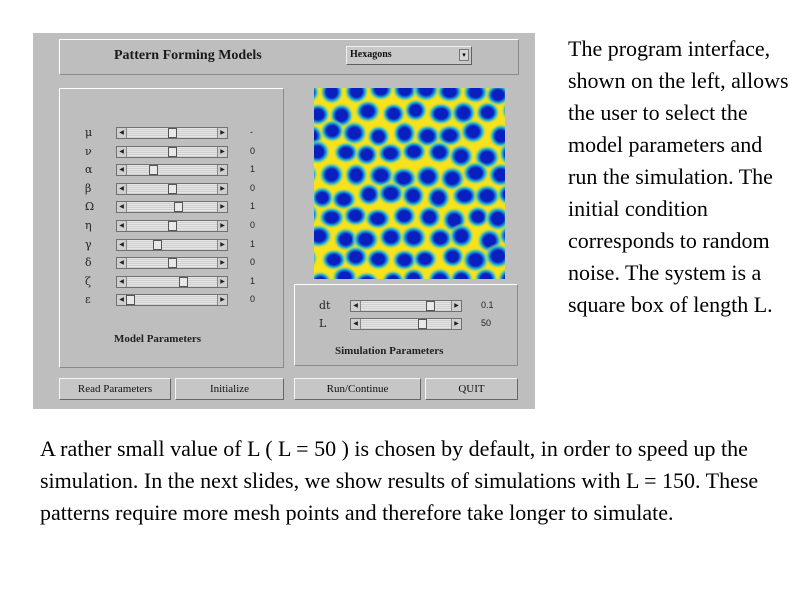  I want to click on model-param-row: ν ◀ ▶ 0, so click(172, 152).